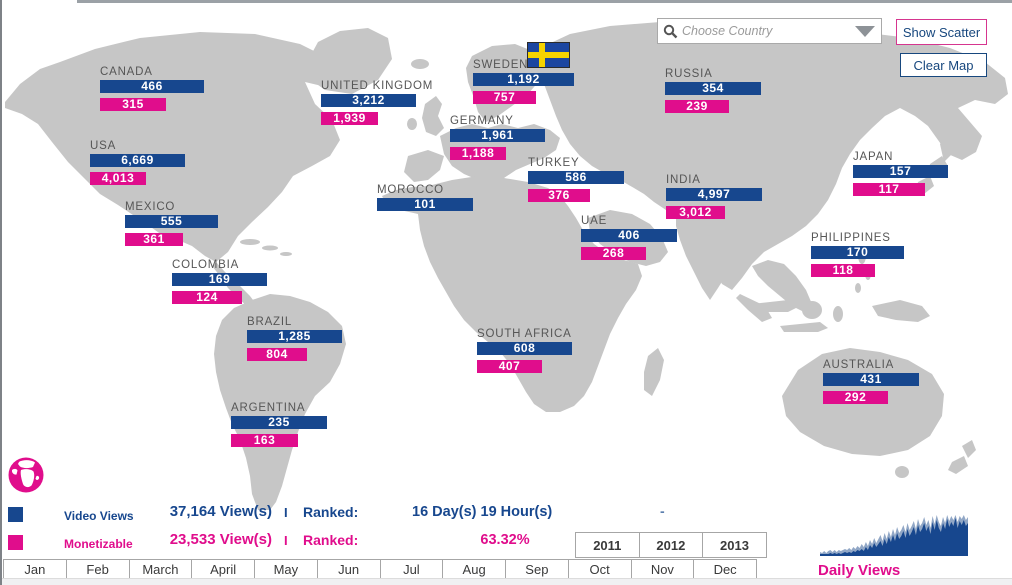 The image size is (1012, 585). What do you see at coordinates (504, 97) in the screenshot?
I see `monetizable-bar: 757` at bounding box center [504, 97].